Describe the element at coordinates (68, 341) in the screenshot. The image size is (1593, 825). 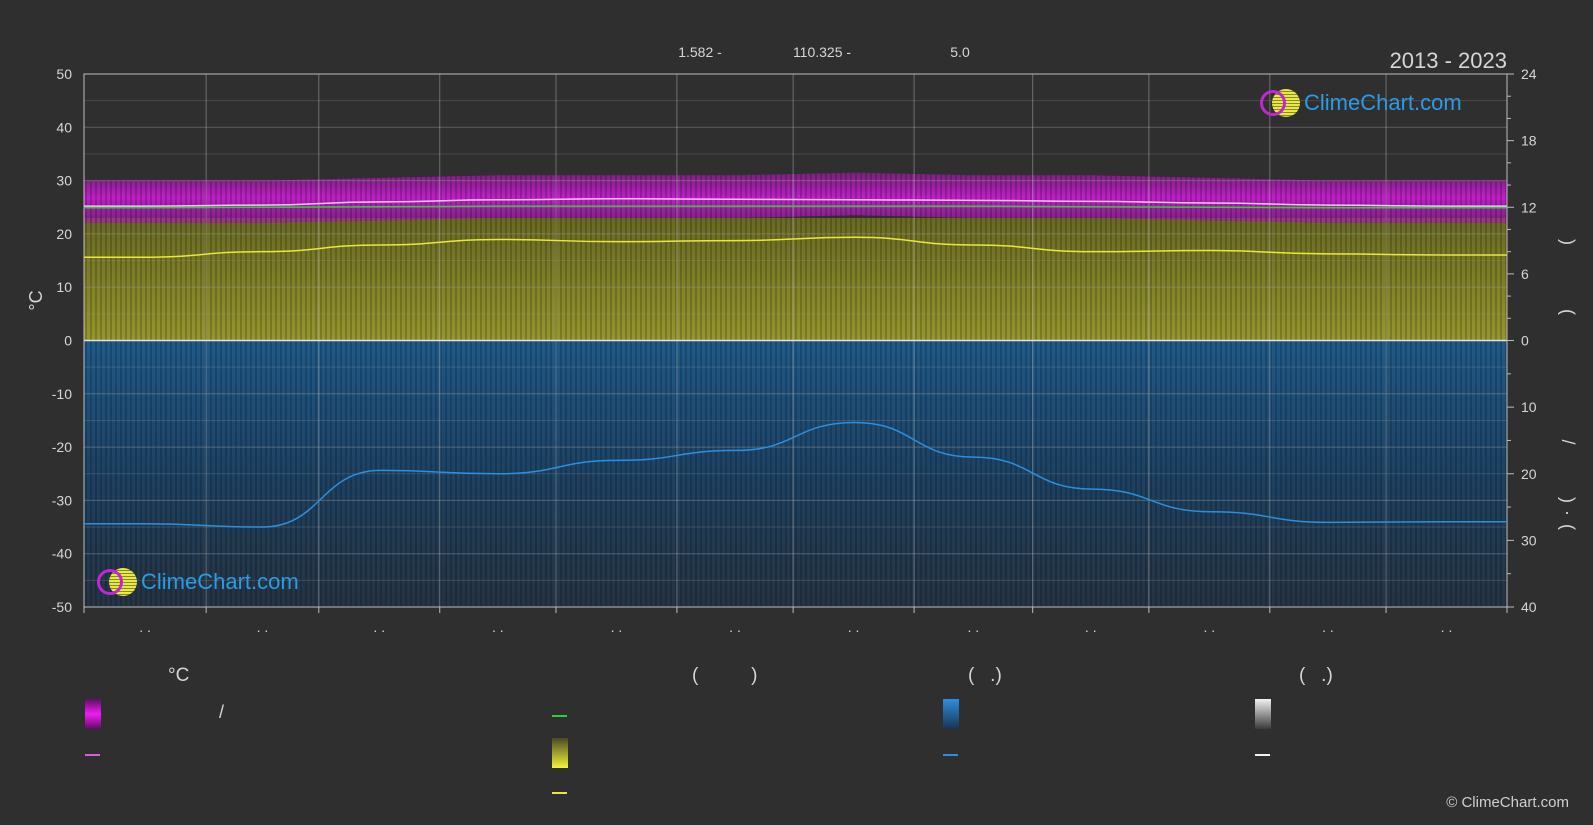
I see `left-tick-label: 0` at that location.